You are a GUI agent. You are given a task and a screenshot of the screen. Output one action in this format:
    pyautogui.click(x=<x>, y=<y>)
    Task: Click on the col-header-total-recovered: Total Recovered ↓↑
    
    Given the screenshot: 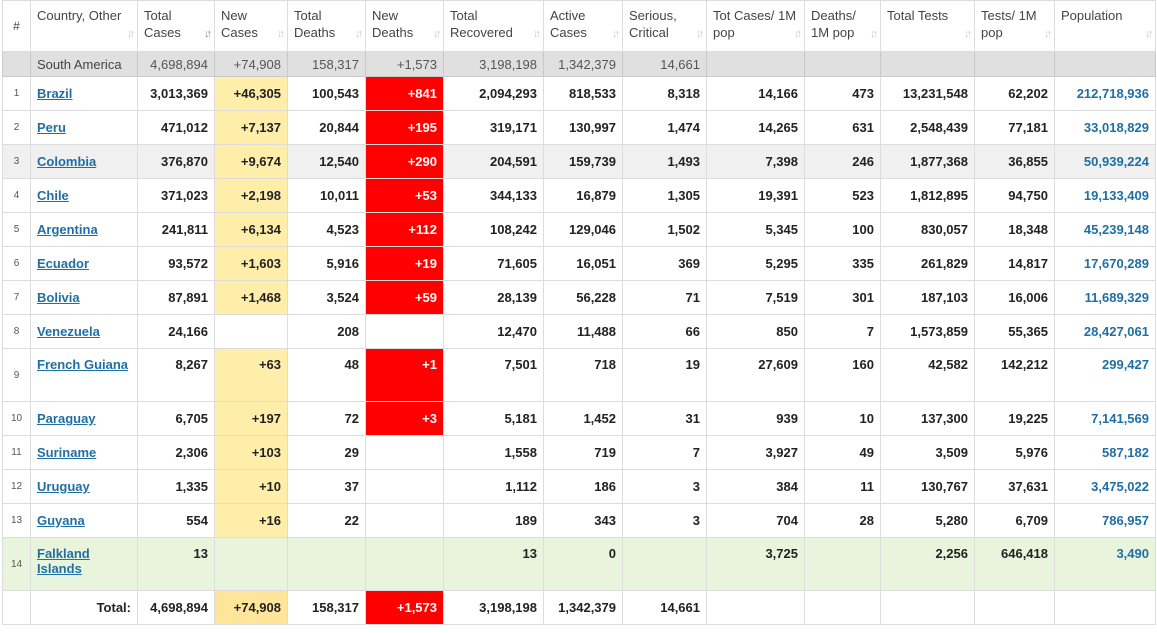 What is the action you would take?
    pyautogui.click(x=493, y=26)
    